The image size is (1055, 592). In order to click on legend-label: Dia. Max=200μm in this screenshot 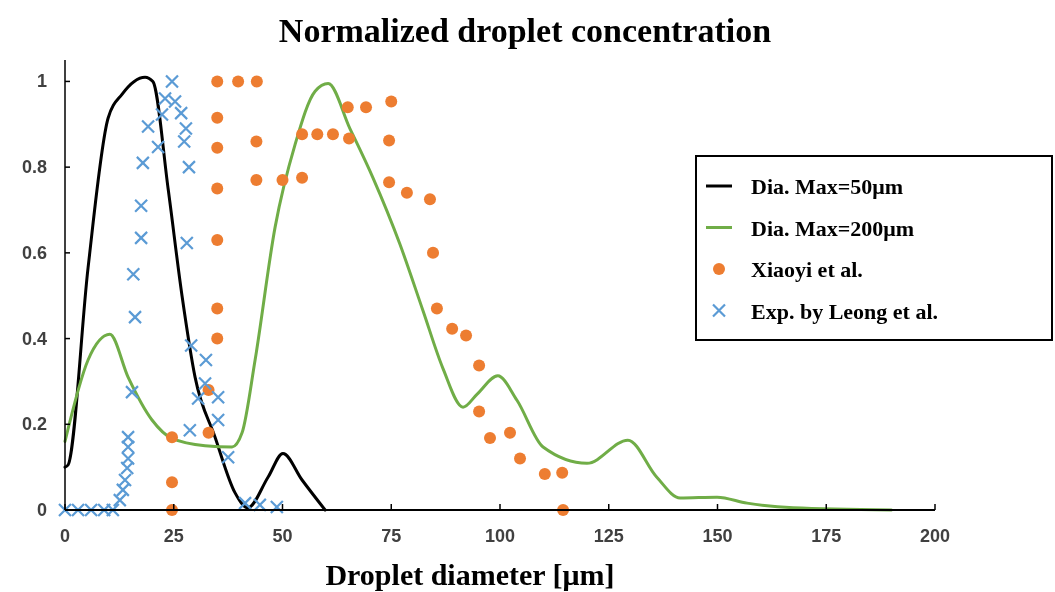, I will do `click(833, 228)`.